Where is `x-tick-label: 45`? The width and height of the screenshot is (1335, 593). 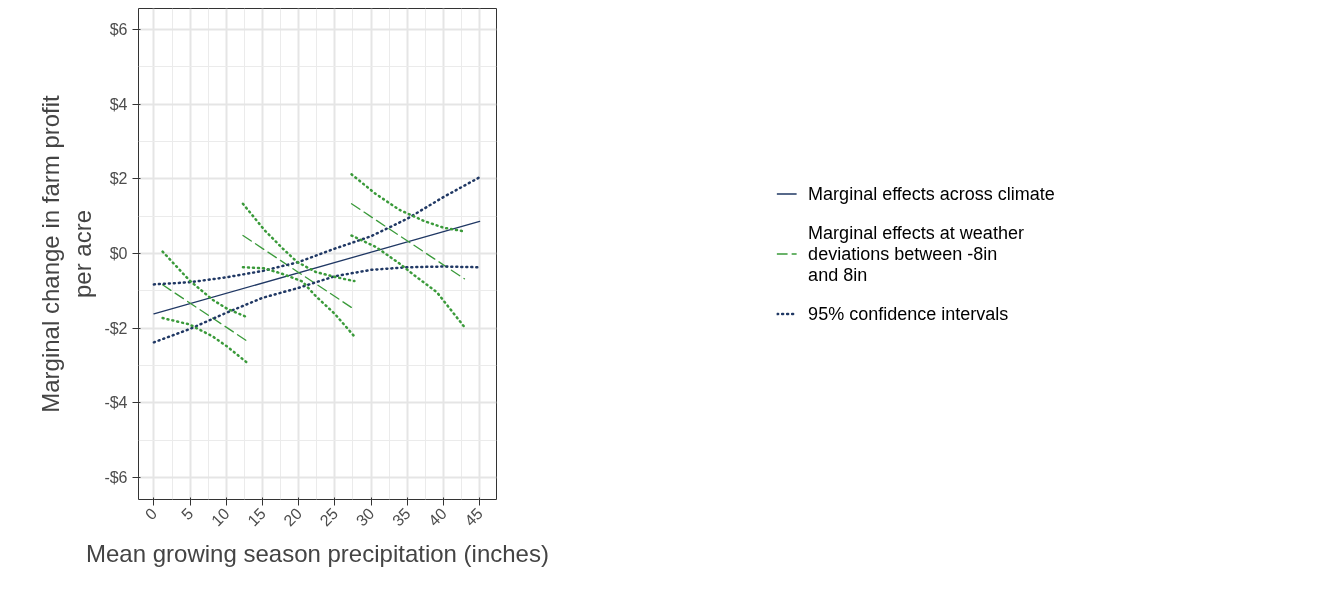
x-tick-label: 45 is located at coordinates (474, 517).